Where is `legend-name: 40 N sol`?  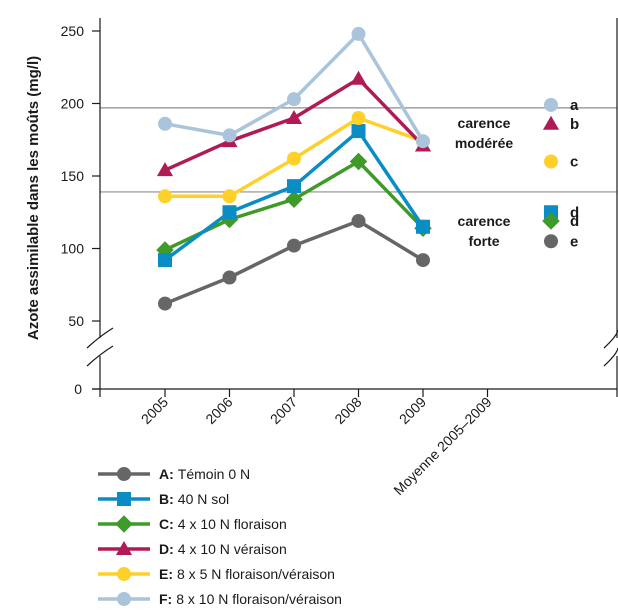
legend-name: 40 N sol is located at coordinates (203, 499).